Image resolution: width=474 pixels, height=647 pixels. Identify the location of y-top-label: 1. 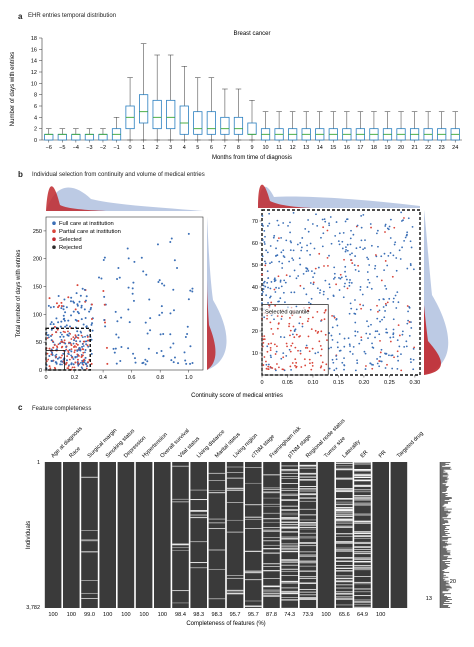
(38, 463).